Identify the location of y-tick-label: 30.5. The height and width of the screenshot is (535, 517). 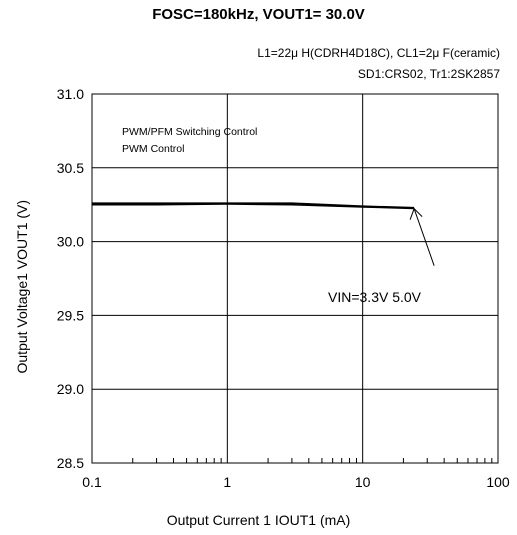
(70, 168).